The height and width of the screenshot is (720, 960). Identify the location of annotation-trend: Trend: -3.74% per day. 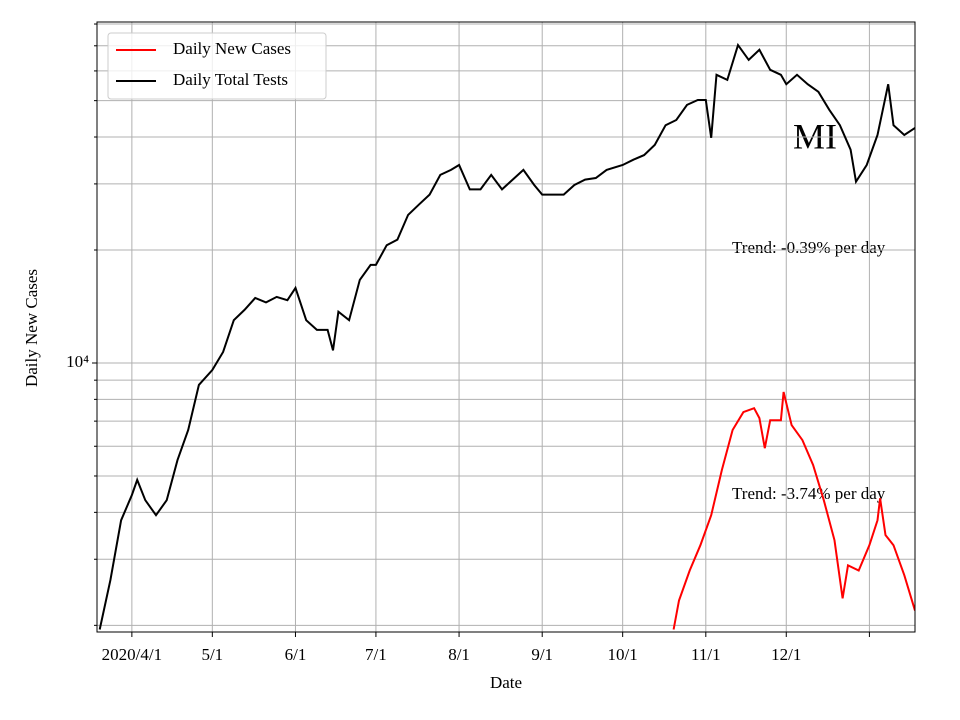
(809, 493).